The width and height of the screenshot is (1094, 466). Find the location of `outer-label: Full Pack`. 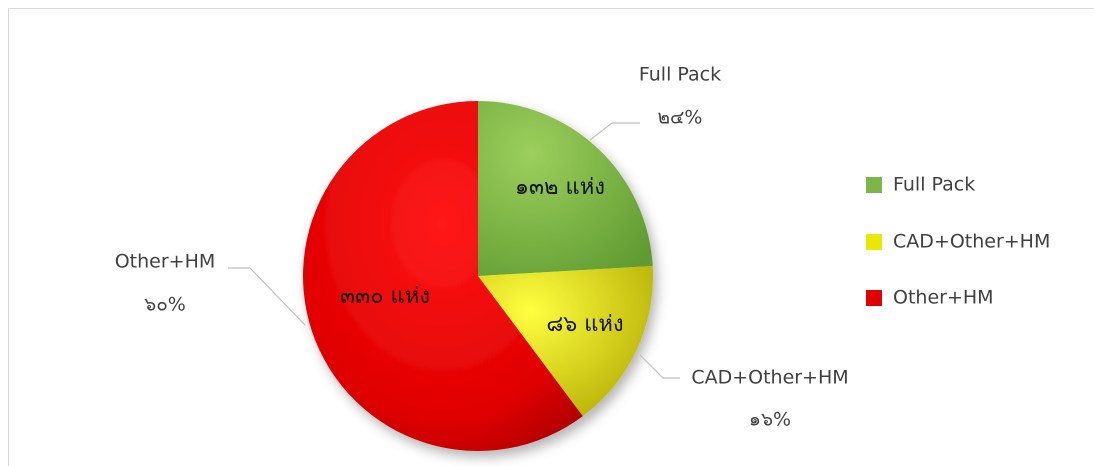

outer-label: Full Pack is located at coordinates (680, 75).